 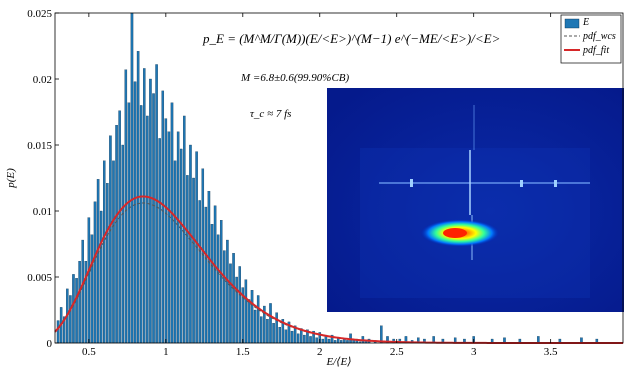 I want to click on y-tick-label: 0.02, so click(x=42, y=80).